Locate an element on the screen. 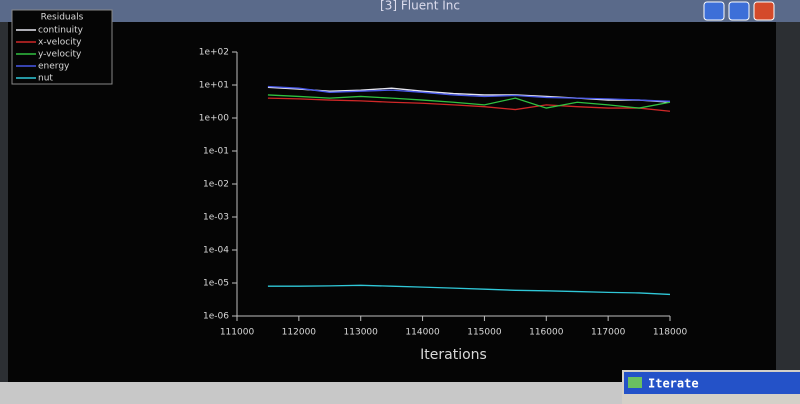 This screenshot has height=404, width=800. legend-box is located at coordinates (62, 47).